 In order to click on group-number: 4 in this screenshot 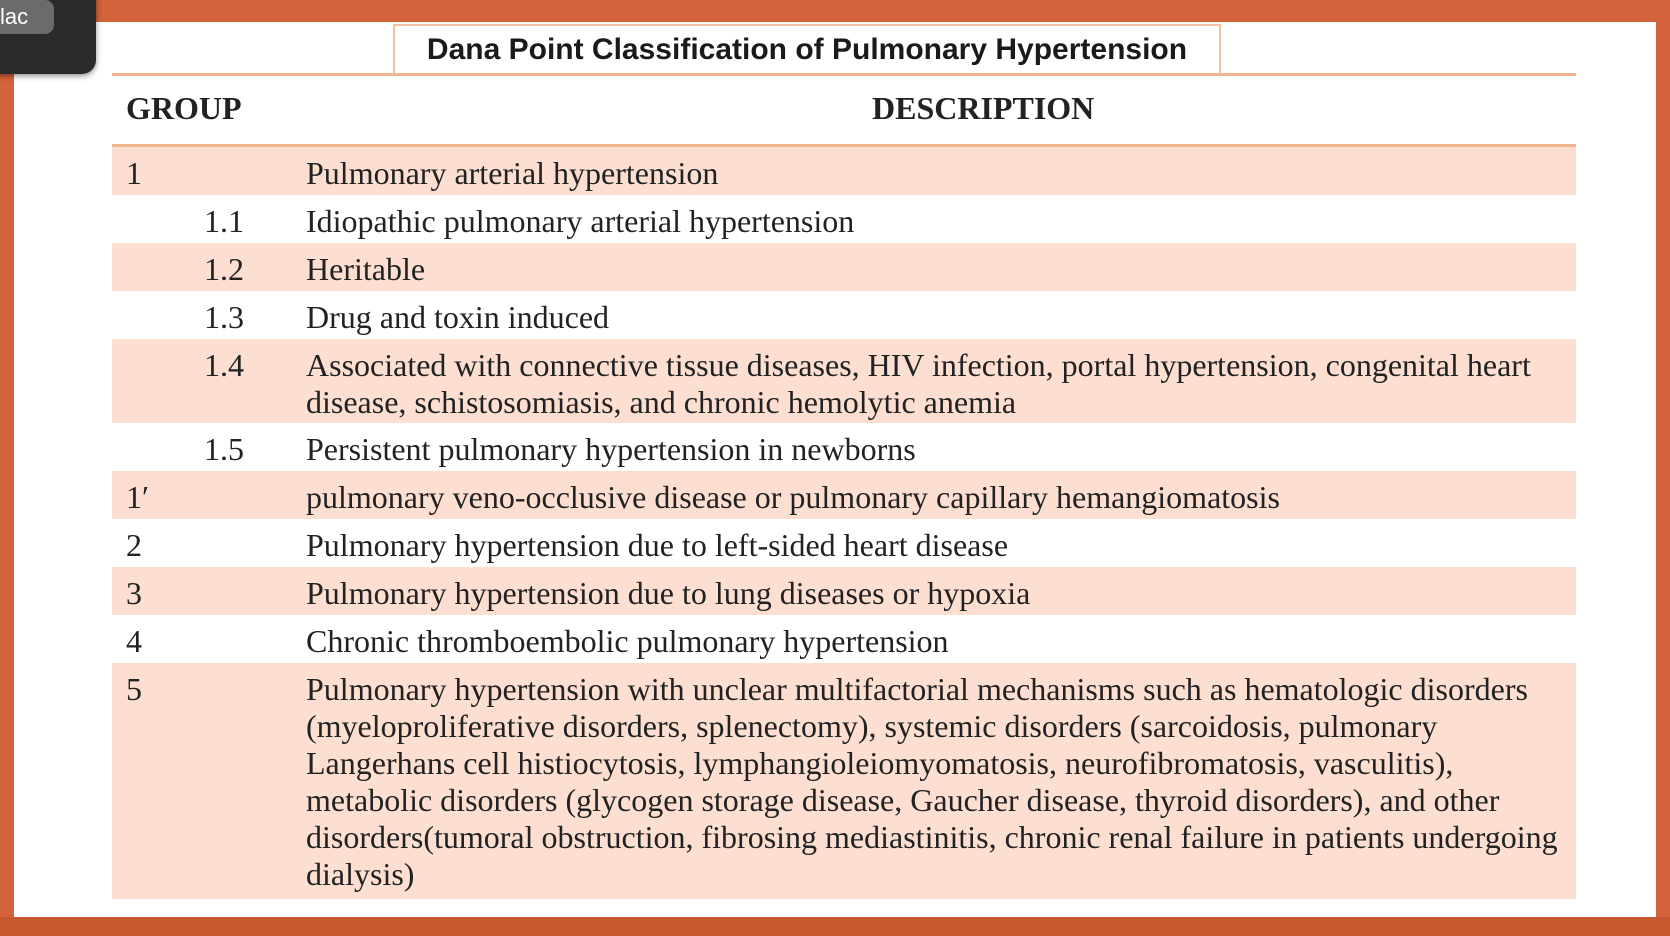, I will do `click(134, 641)`.